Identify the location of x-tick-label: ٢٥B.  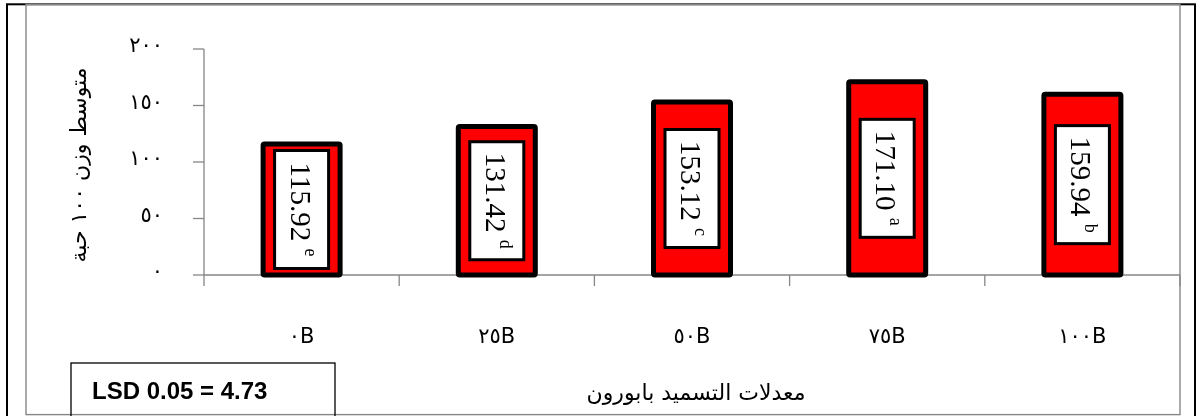
(497, 336).